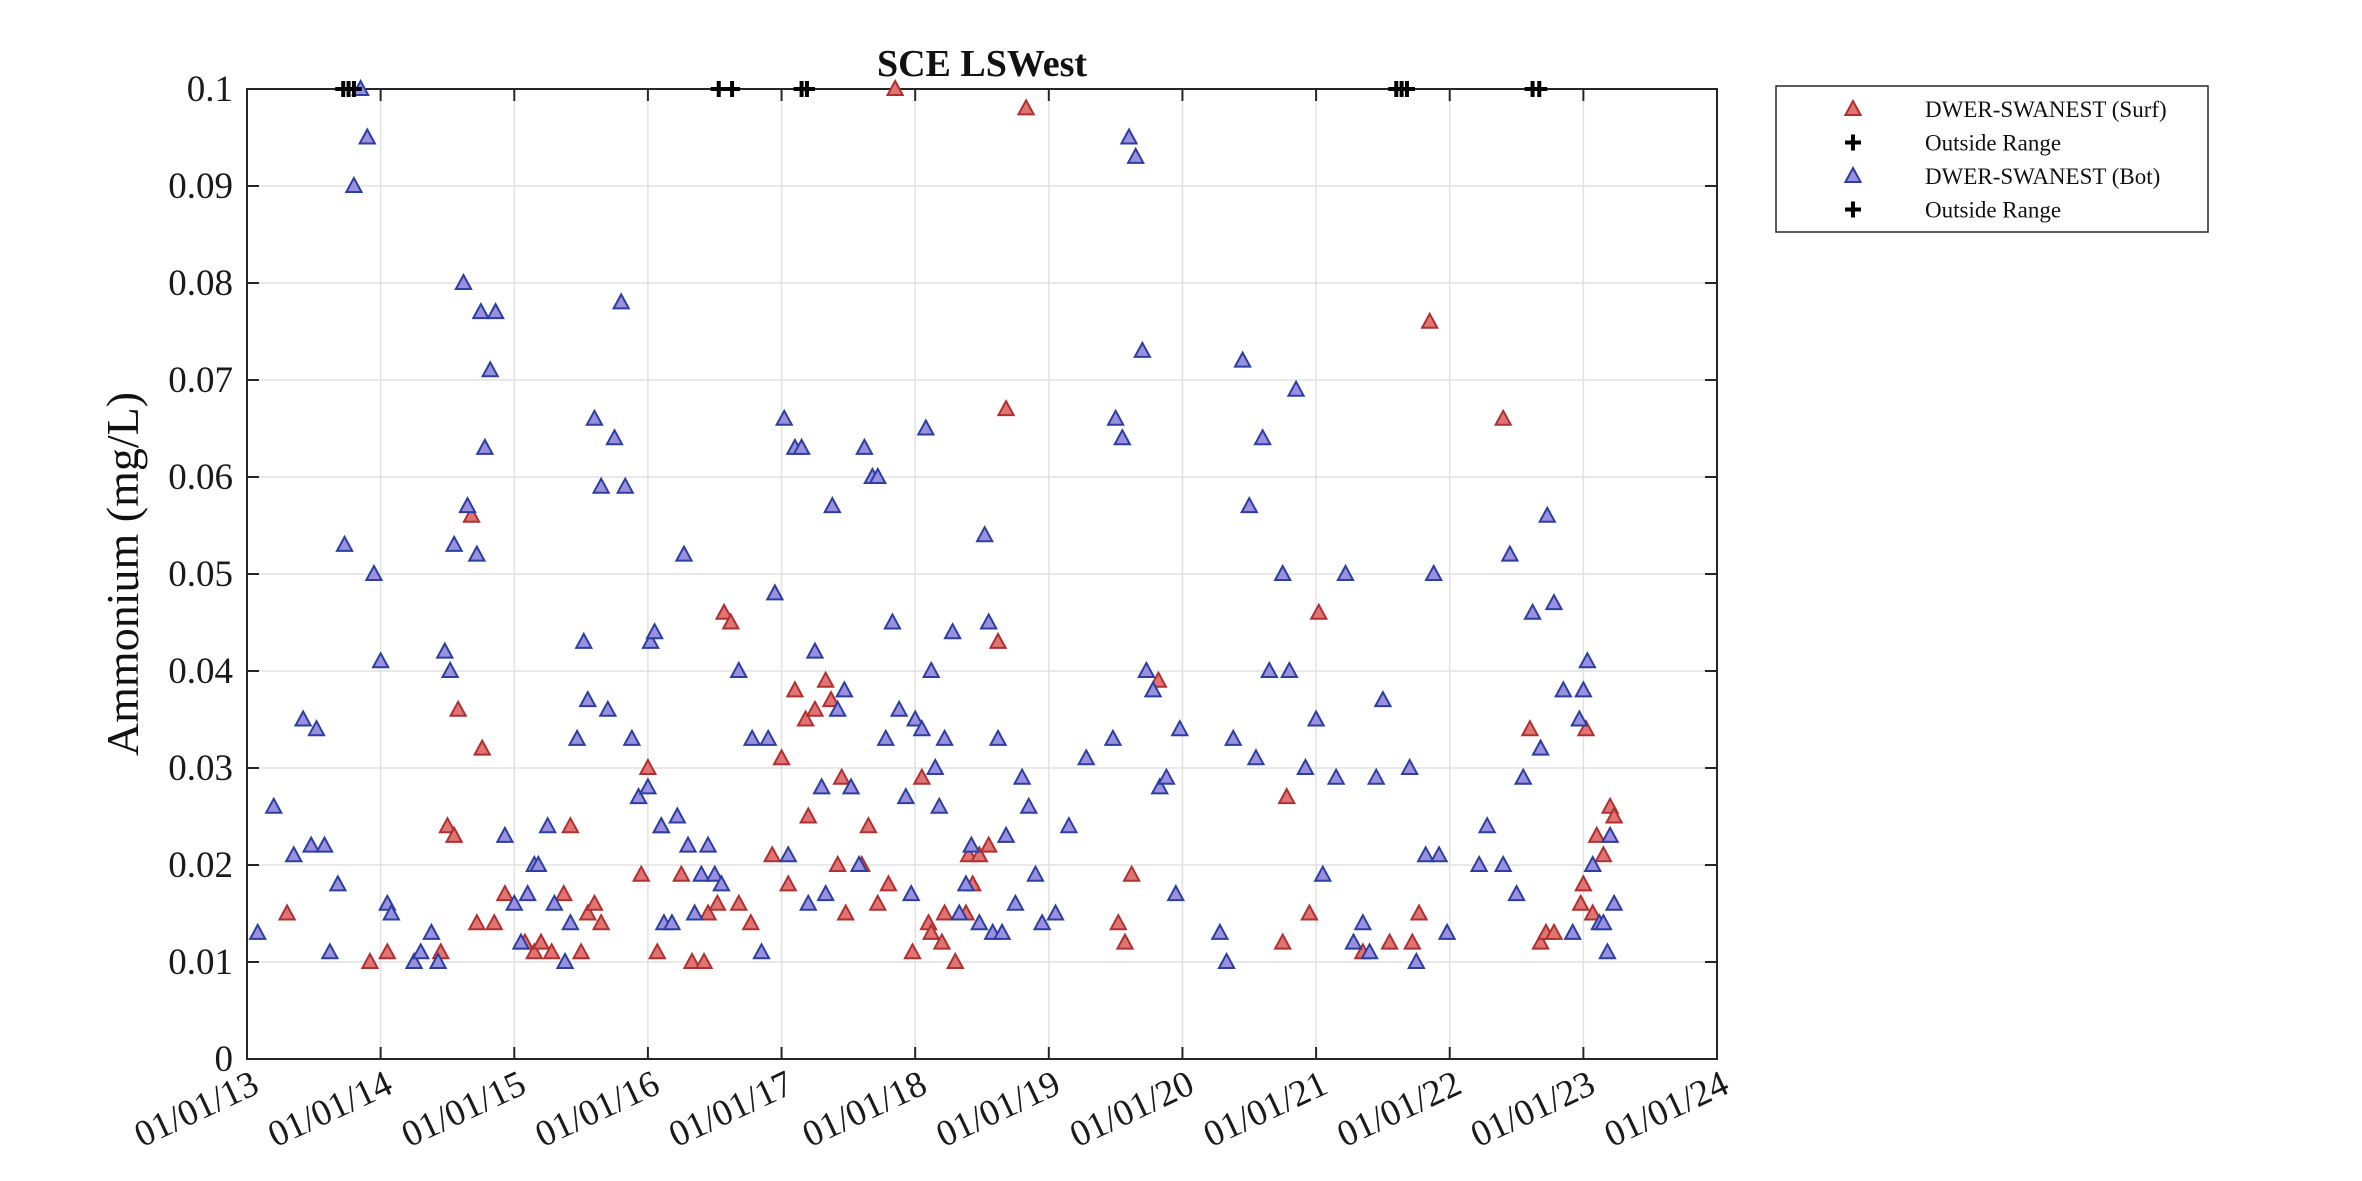 This screenshot has width=2362, height=1181. Describe the element at coordinates (200, 768) in the screenshot. I see `y-tick-label: 0.03` at that location.